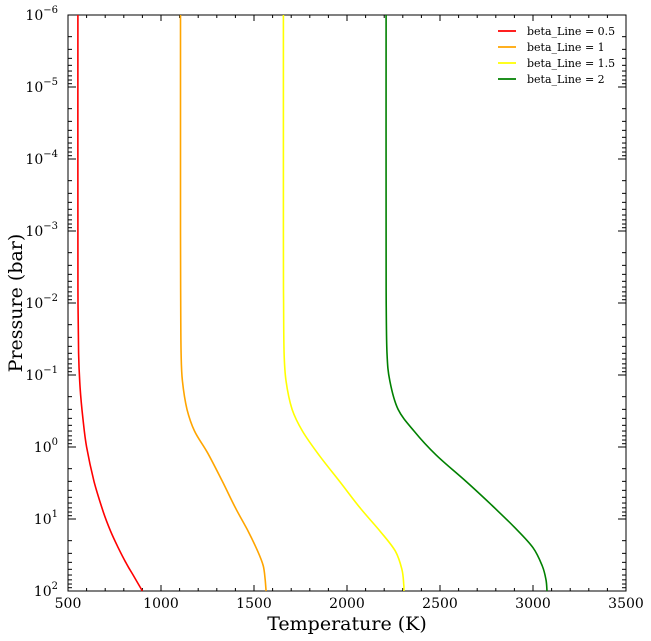  Describe the element at coordinates (347, 624) in the screenshot. I see `x-axis-title: Temperature (K)` at that location.